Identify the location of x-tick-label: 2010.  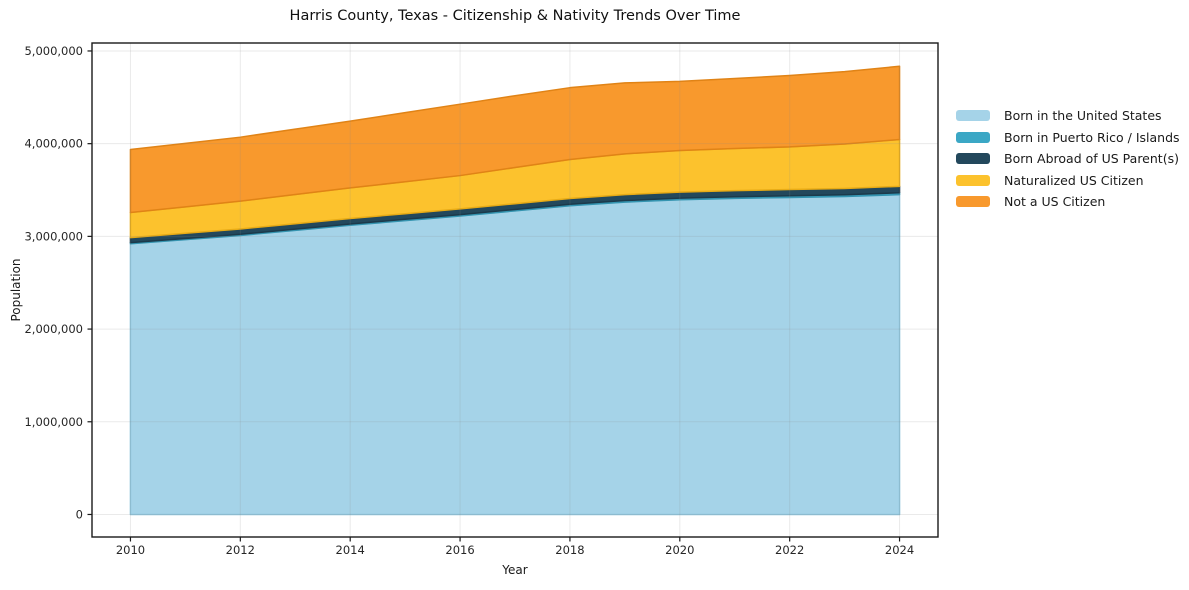
(130, 550).